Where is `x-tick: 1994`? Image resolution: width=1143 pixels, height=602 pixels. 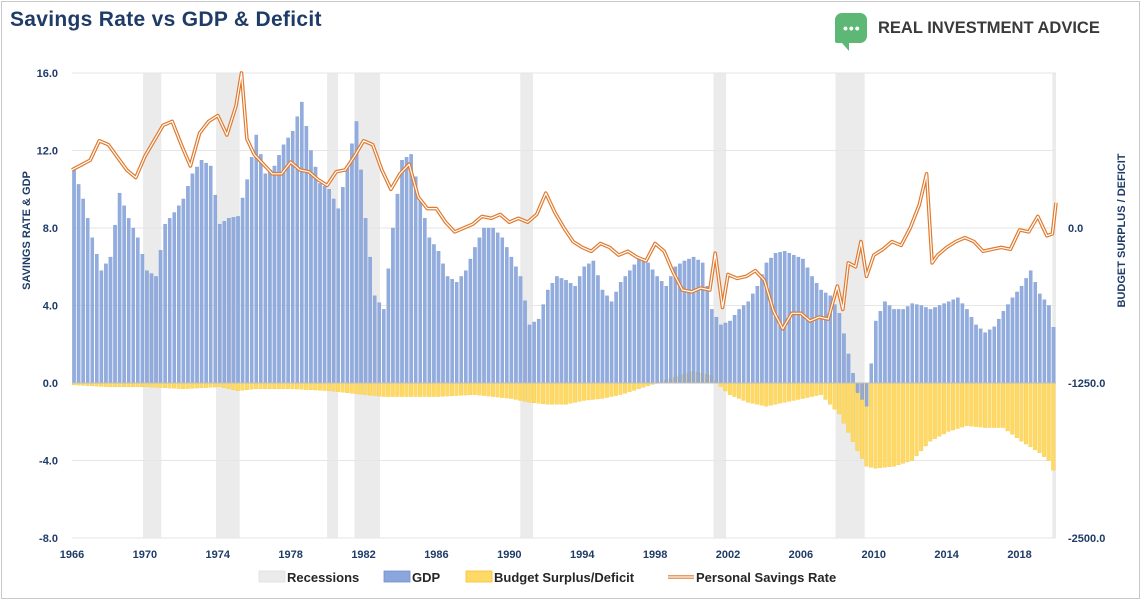
x-tick: 1994 is located at coordinates (582, 555).